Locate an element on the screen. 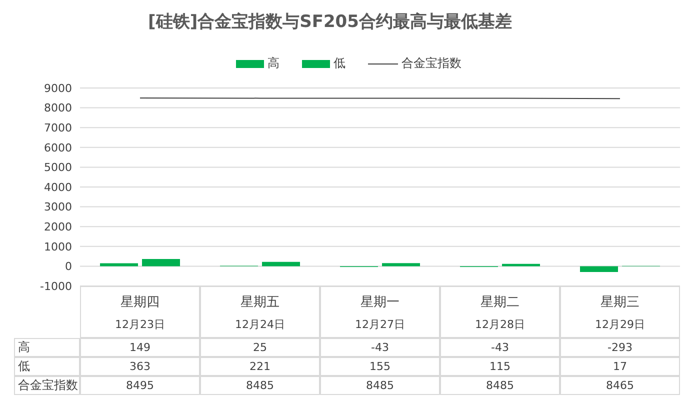 The image size is (697, 397). legend-label: 高 is located at coordinates (274, 63).